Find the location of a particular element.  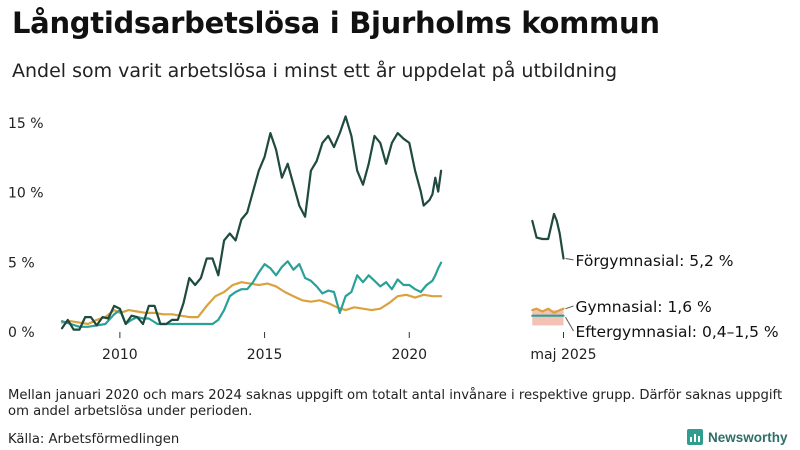

band-layer is located at coordinates (548, 318).